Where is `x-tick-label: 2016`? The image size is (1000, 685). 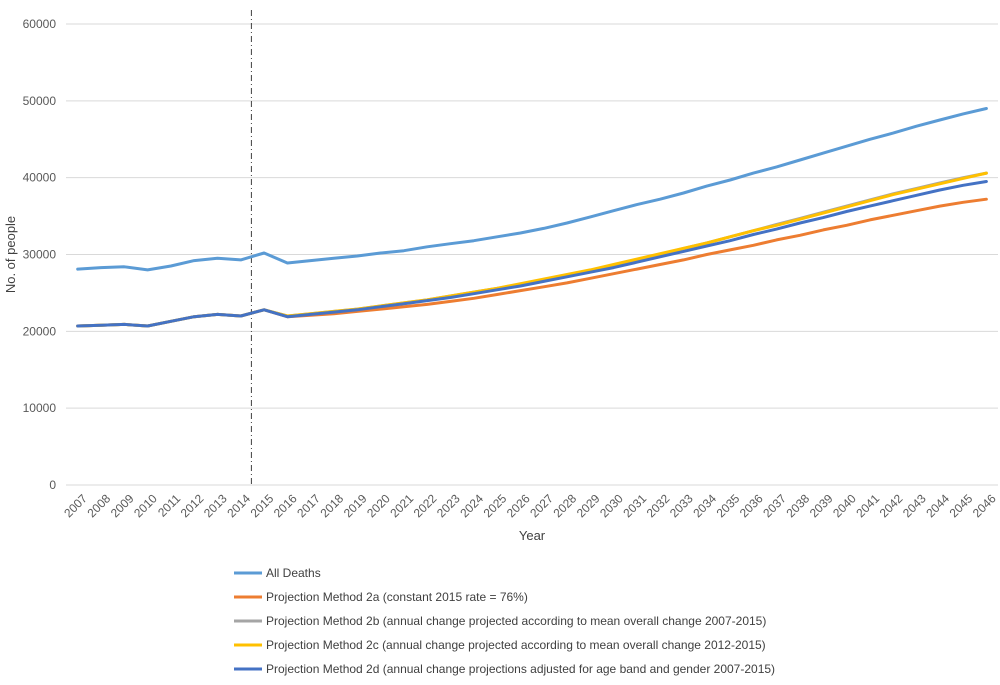
x-tick-label: 2016 is located at coordinates (285, 505).